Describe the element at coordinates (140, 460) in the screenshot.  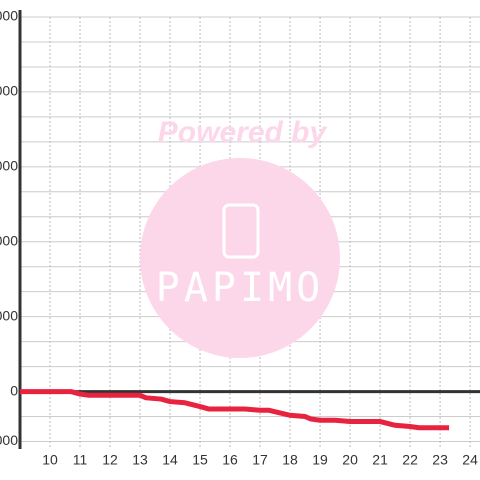
I see `x-tick-label: 13` at that location.